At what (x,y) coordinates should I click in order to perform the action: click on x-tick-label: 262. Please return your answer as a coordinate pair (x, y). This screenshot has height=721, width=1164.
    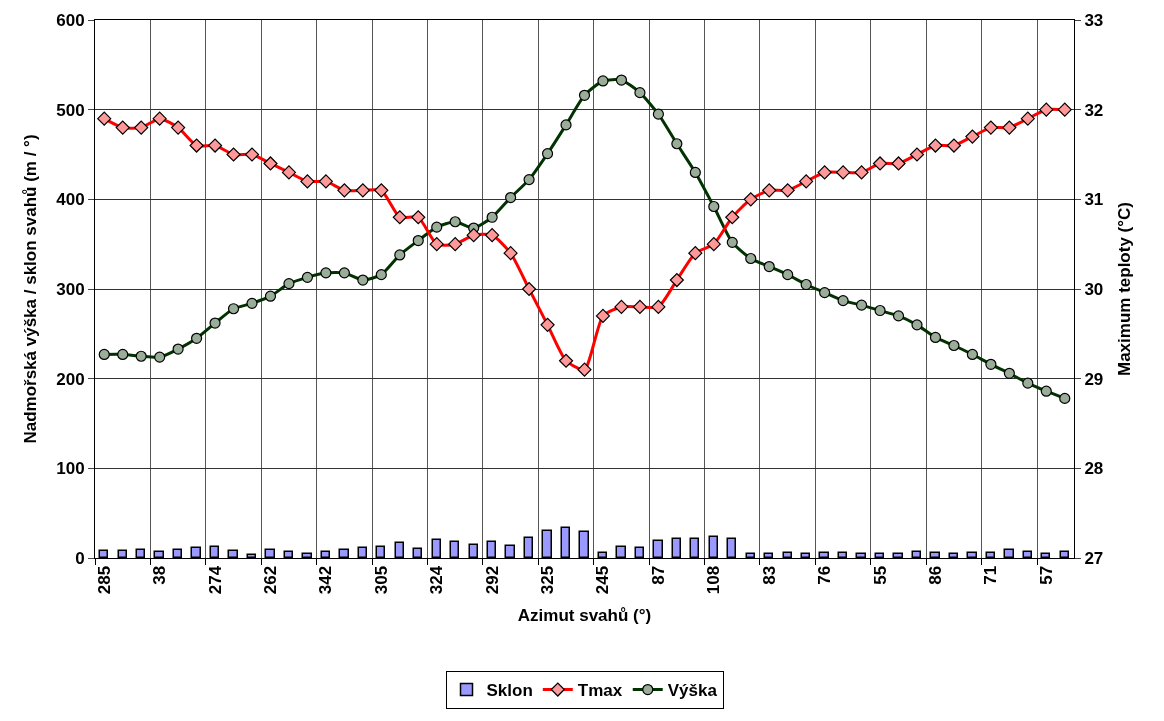
    Looking at the image, I should click on (271, 580).